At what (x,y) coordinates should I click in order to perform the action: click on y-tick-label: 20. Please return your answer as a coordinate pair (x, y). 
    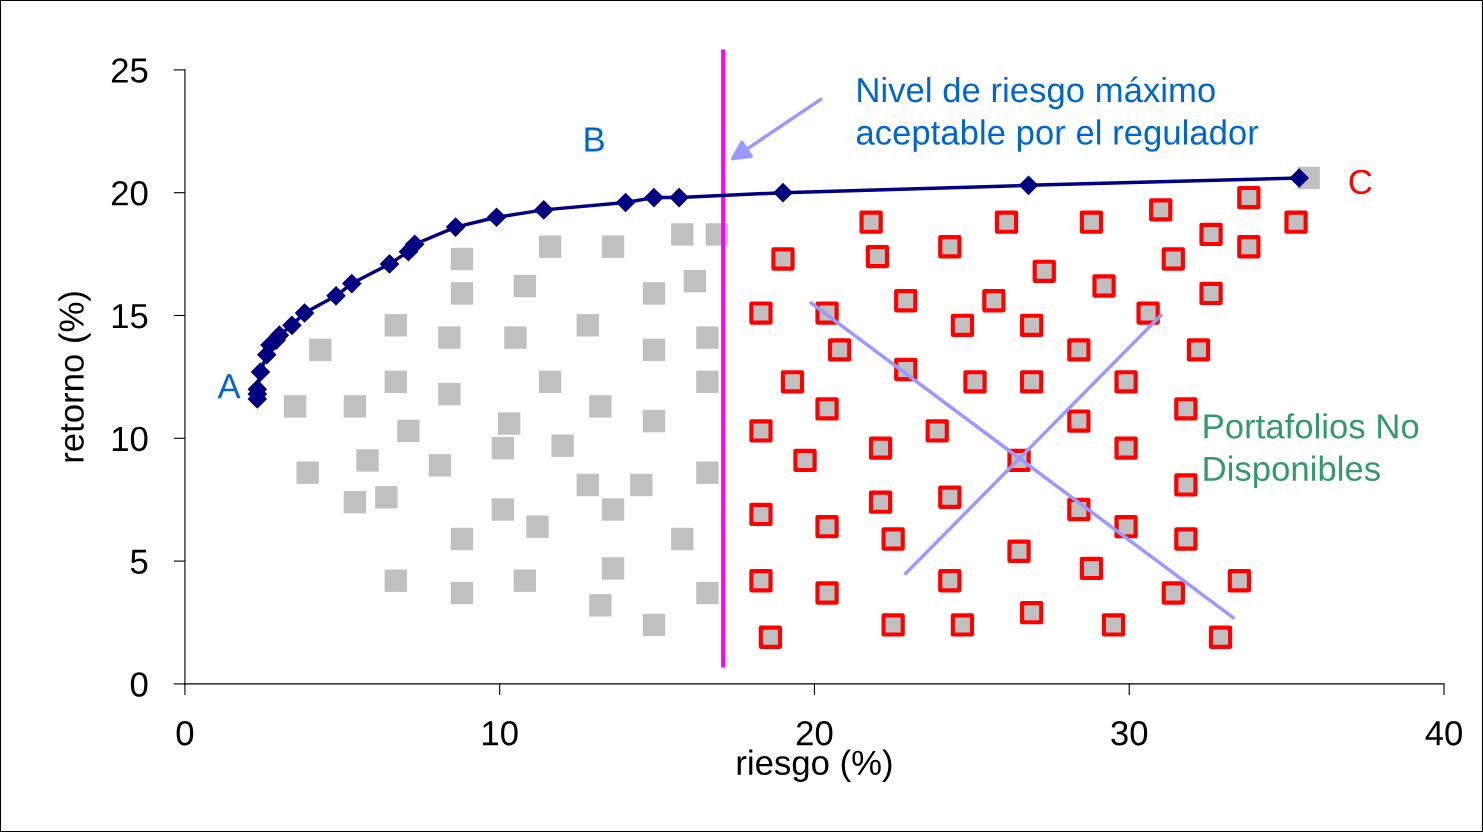
    Looking at the image, I should click on (129, 193).